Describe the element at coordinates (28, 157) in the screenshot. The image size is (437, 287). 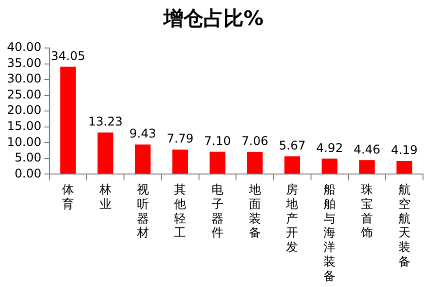
I see `y-tick-label: 5.00` at that location.